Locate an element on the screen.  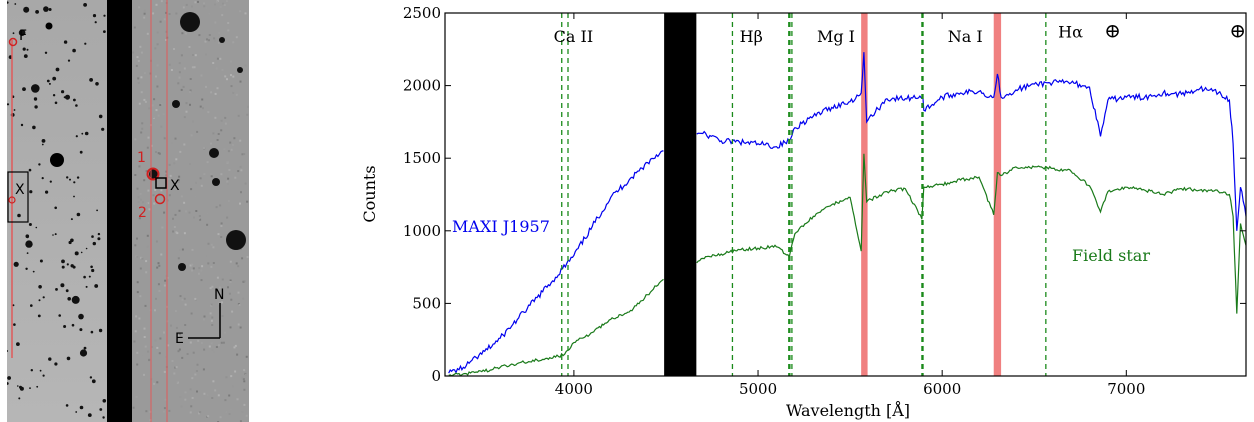
series-line-field-star is located at coordinates (556, 327).